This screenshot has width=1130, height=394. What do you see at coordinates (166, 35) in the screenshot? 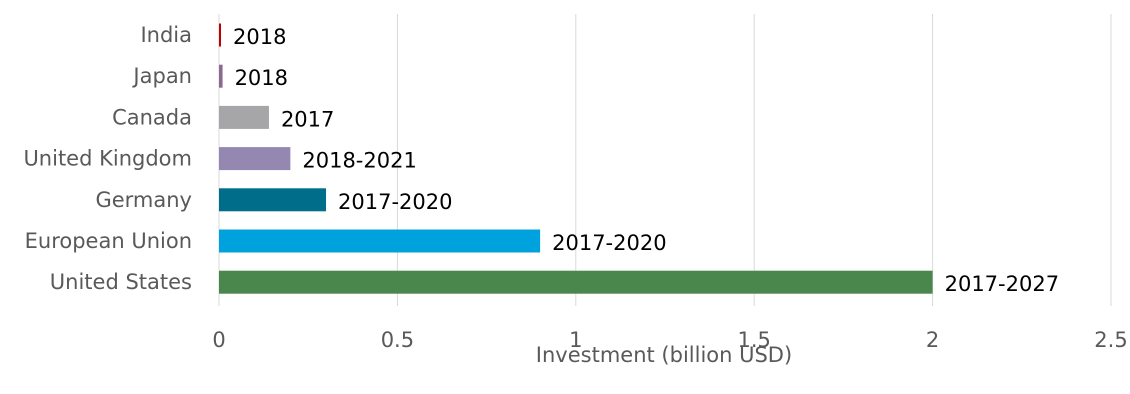
I see `category-label: India` at bounding box center [166, 35].